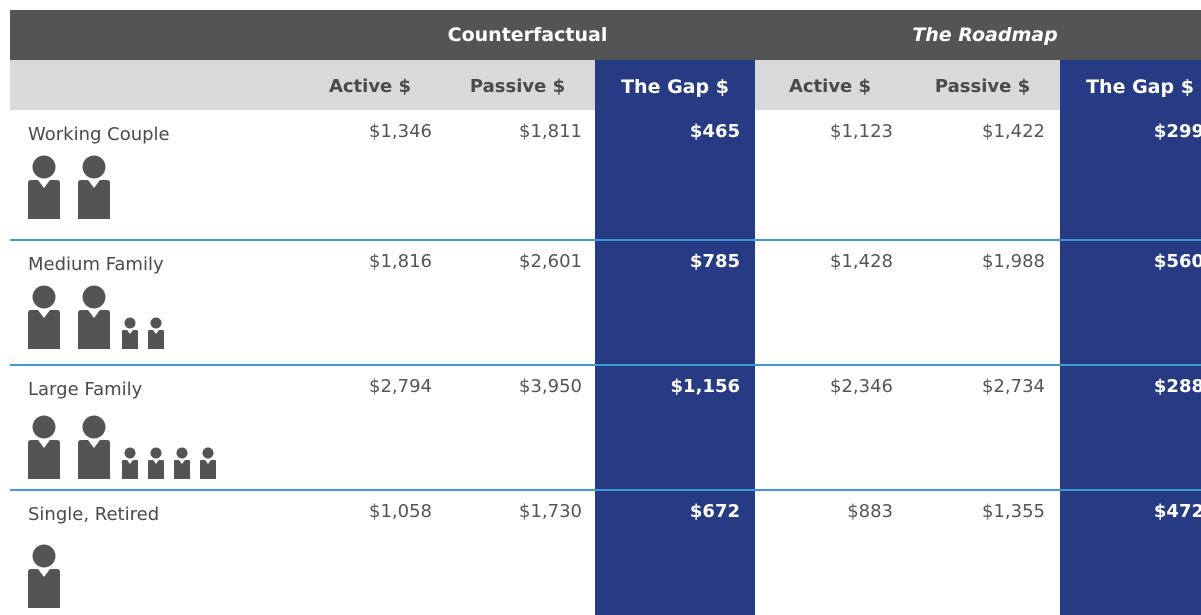  Describe the element at coordinates (96, 264) in the screenshot. I see `row-label: Medium Family` at that location.